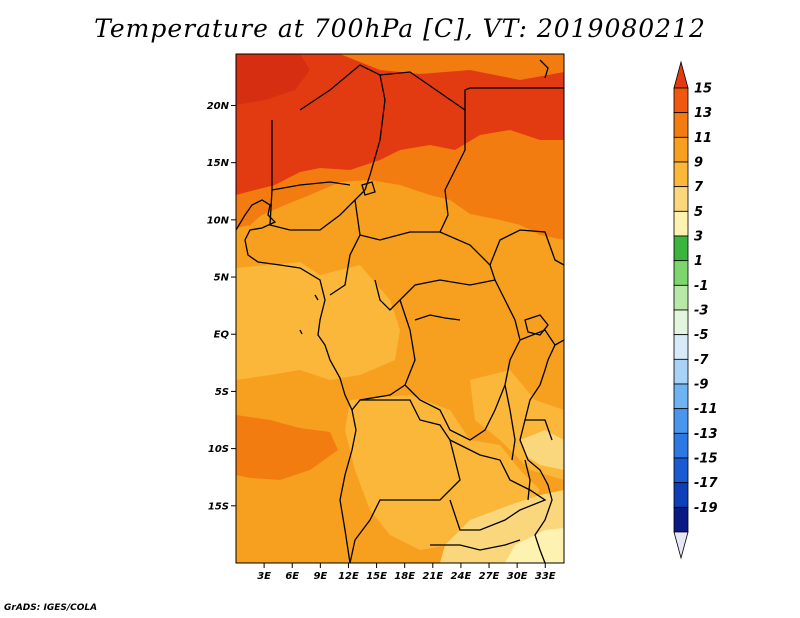 Image resolution: width=800 pixels, height=618 pixels. What do you see at coordinates (287, 447) in the screenshot?
I see `field-band-11-13-atlantic` at bounding box center [287, 447].